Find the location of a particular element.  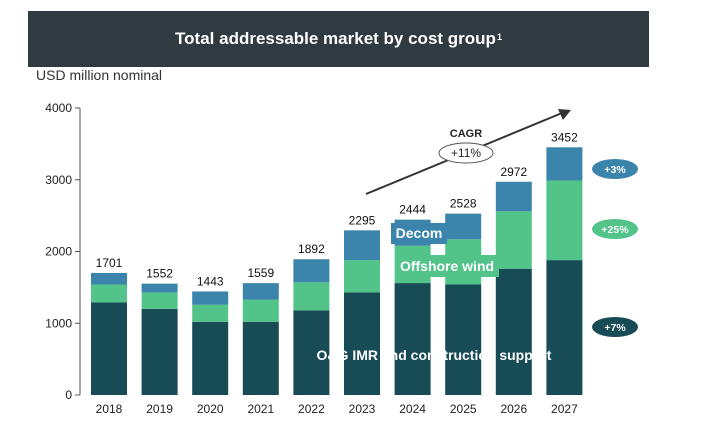

bar-total-label: 1701 is located at coordinates (109, 263).